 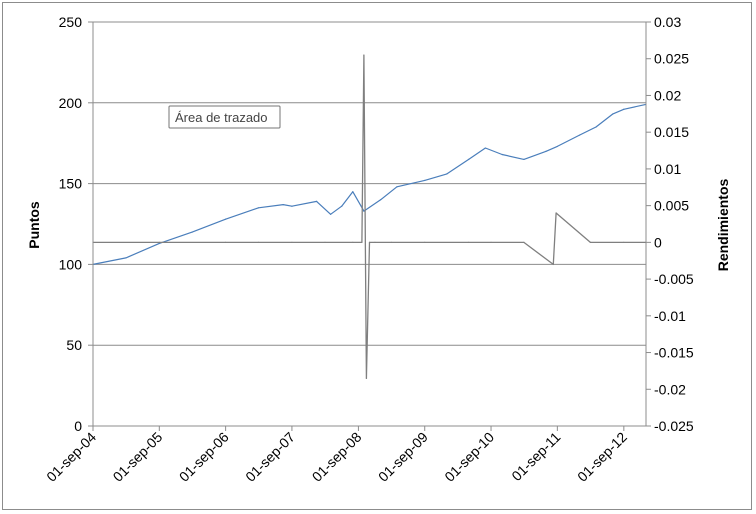 What do you see at coordinates (674, 279) in the screenshot?
I see `right-tick-label: -0.005` at bounding box center [674, 279].